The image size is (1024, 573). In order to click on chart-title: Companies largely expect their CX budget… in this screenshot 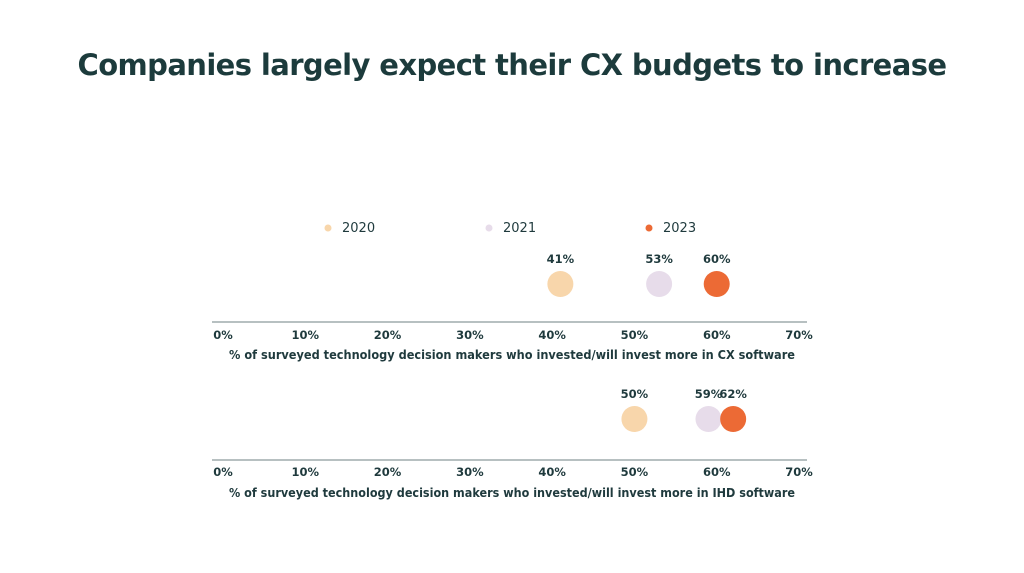, I will do `click(512, 65)`.